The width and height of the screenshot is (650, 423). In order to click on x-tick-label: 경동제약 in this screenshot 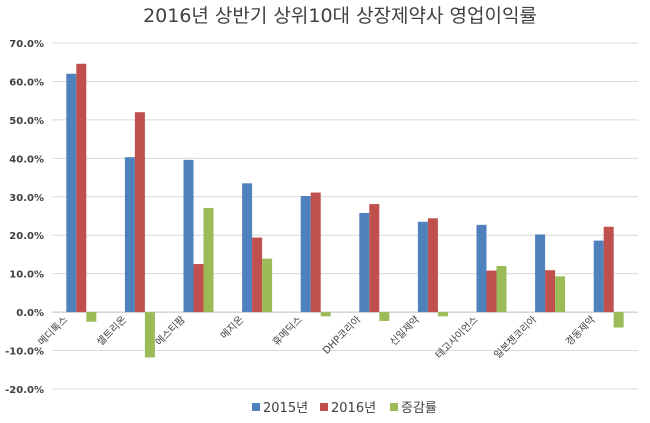, I will do `click(580, 330)`.